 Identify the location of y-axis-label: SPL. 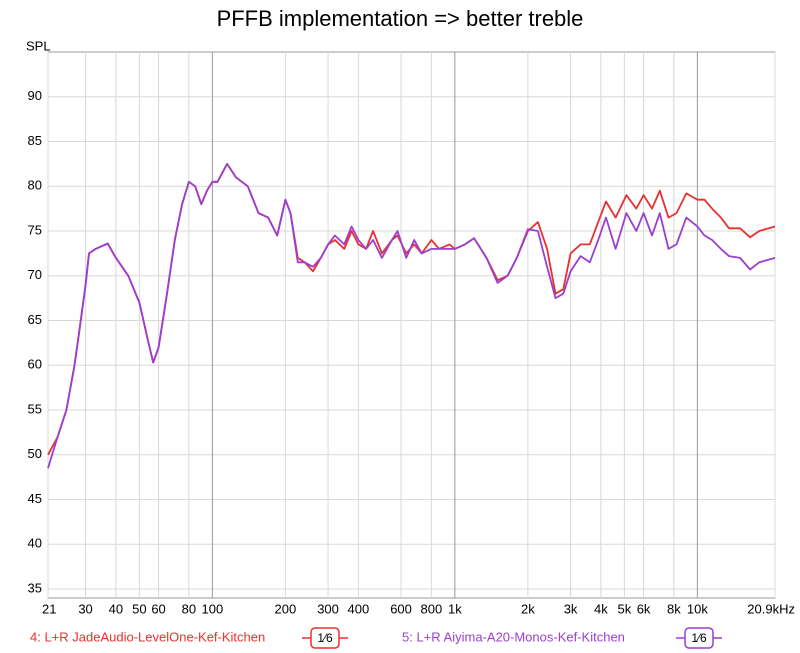
(38, 45).